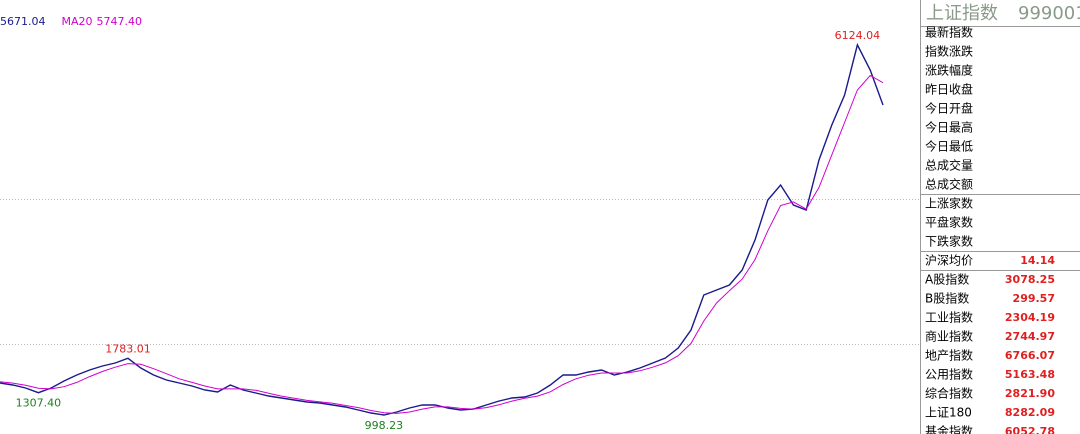  I want to click on row-label: 商业指数, so click(949, 336).